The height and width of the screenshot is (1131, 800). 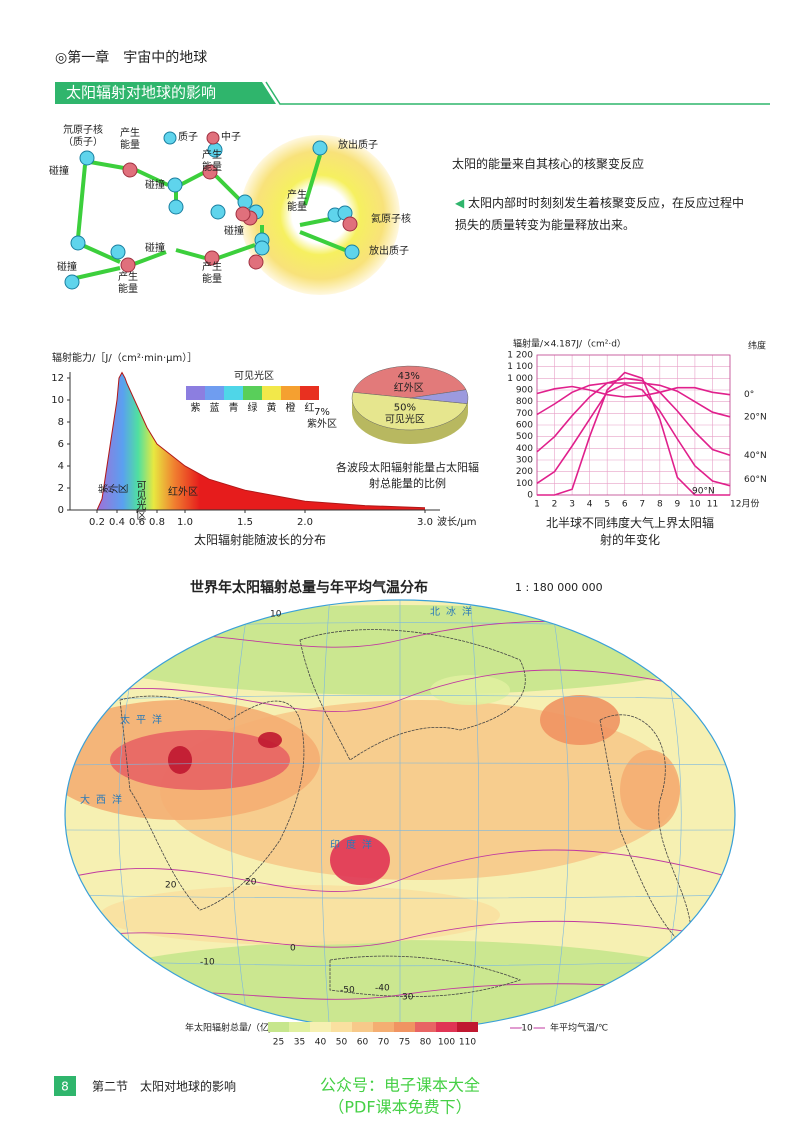 I want to click on spectrum-curve, so click(x=261, y=441).